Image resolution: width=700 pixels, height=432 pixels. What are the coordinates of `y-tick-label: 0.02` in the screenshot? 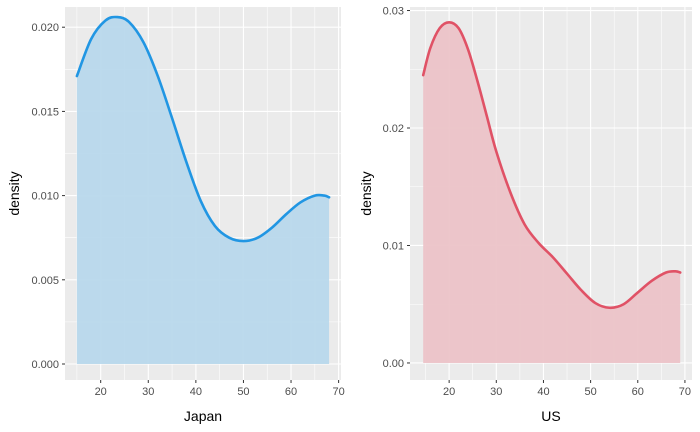 It's located at (393, 129).